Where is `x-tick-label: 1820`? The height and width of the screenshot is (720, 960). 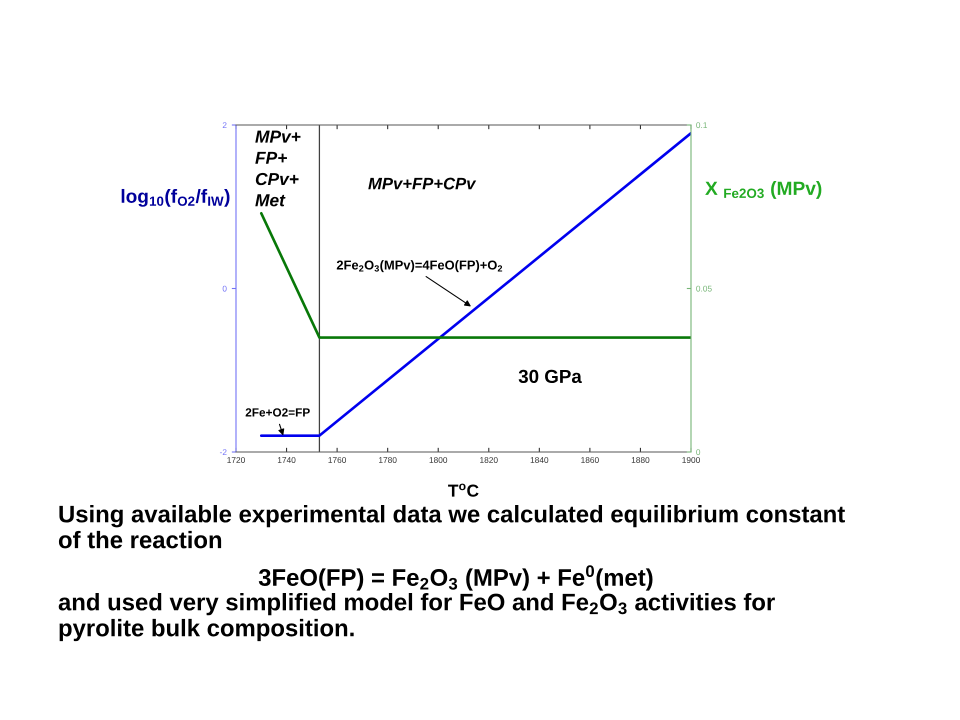 x-tick-label: 1820 is located at coordinates (489, 460).